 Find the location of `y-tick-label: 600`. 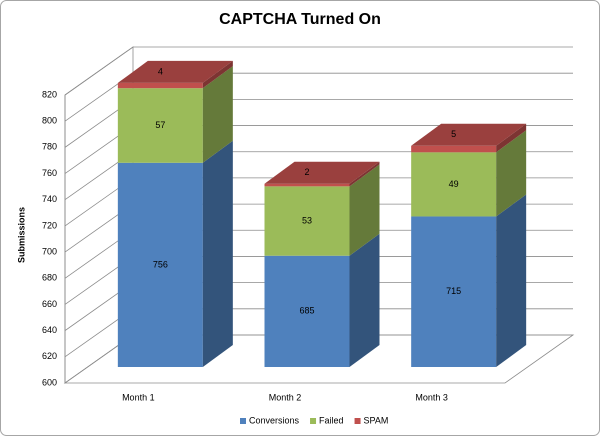

y-tick-label: 600 is located at coordinates (49, 382).